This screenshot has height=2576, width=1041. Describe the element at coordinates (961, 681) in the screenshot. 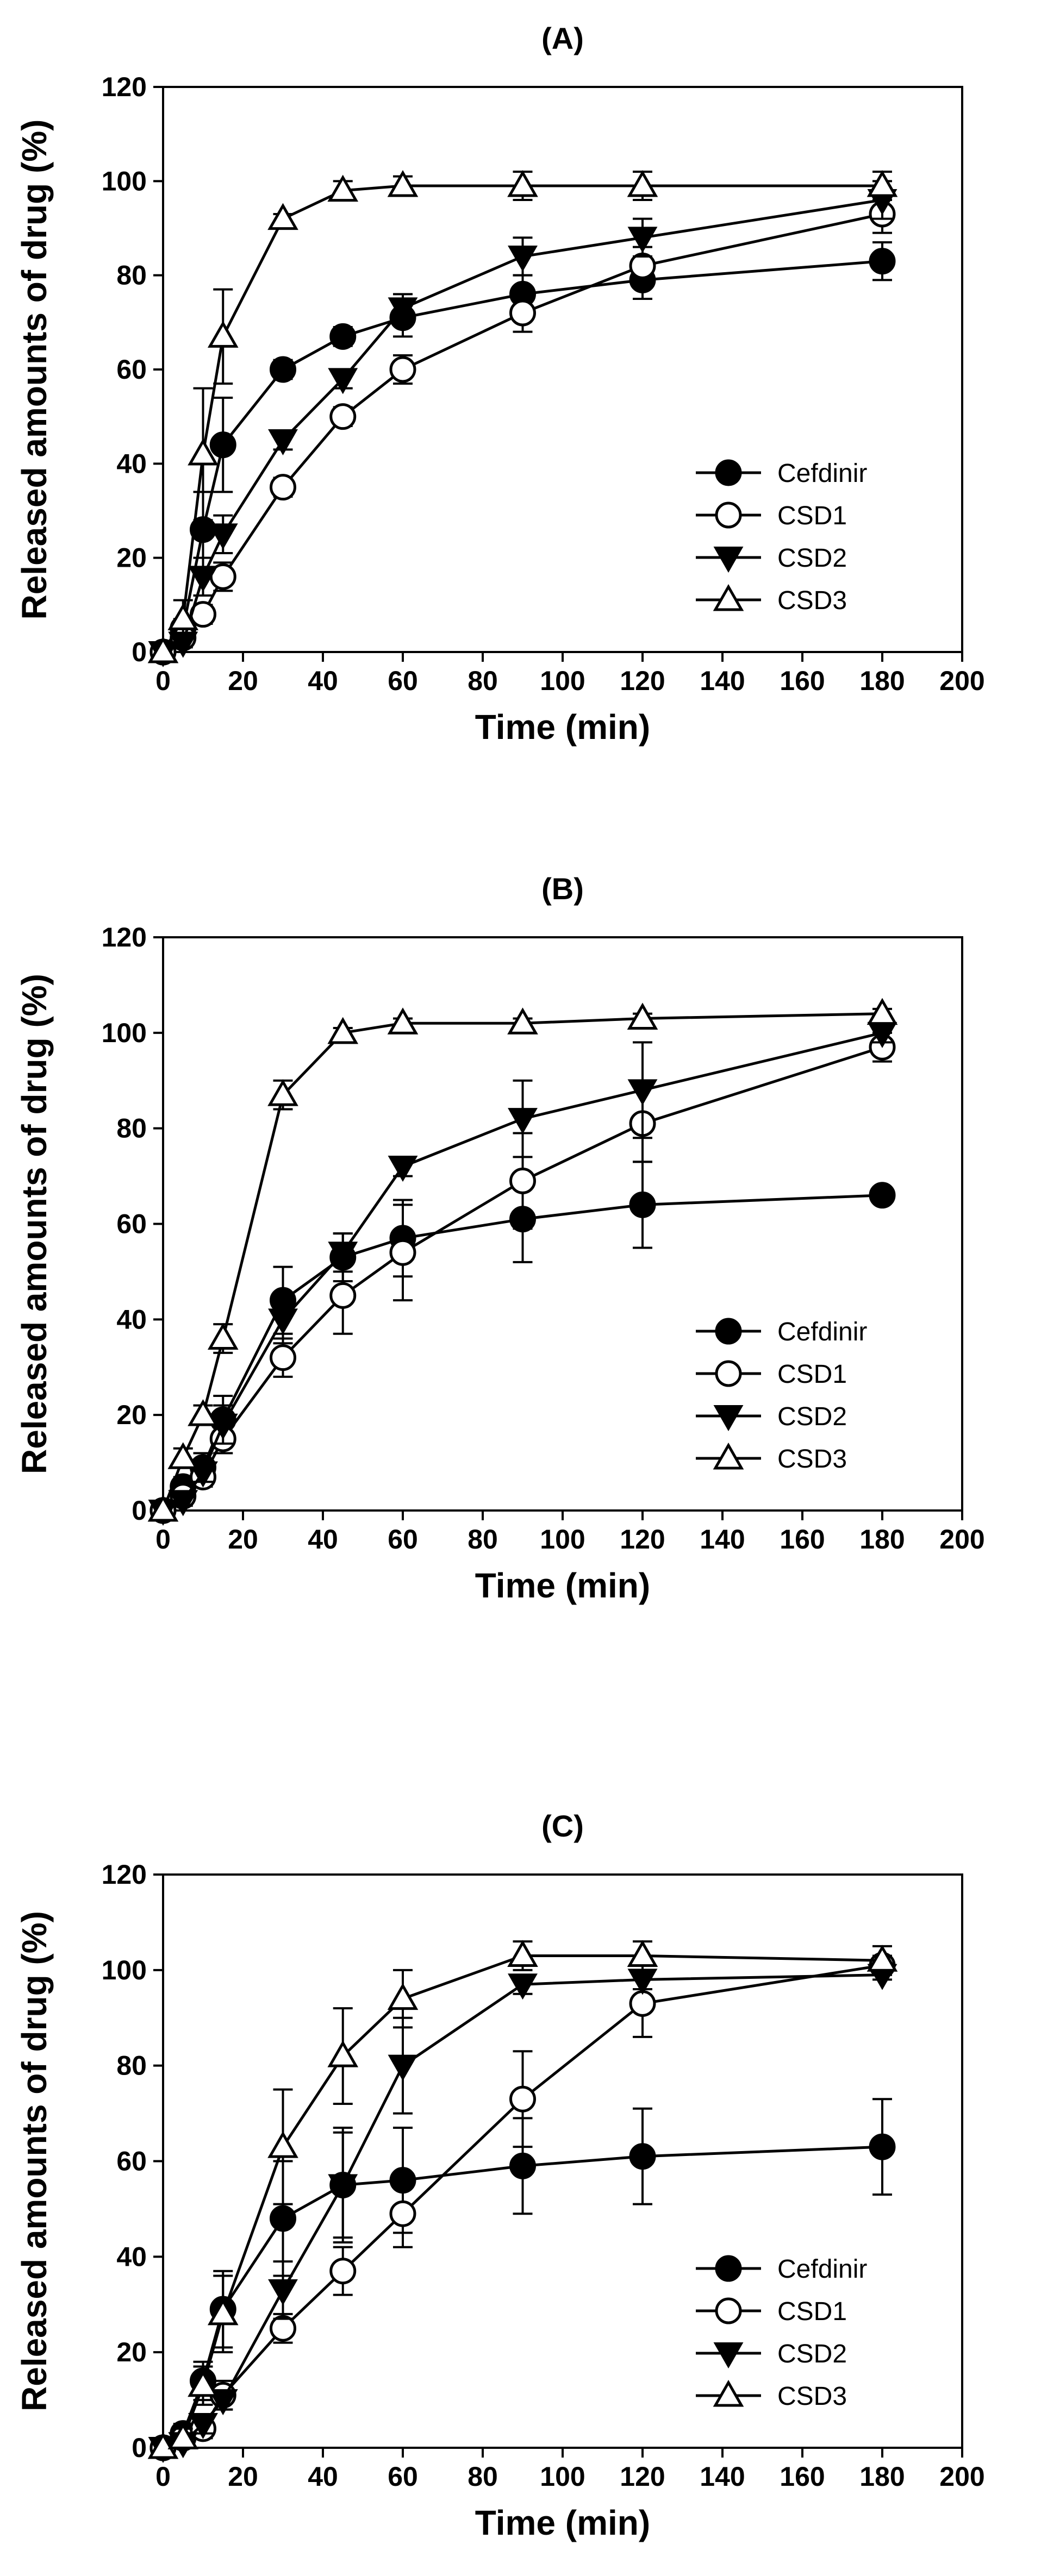

I see `x-tick-label: 200` at that location.